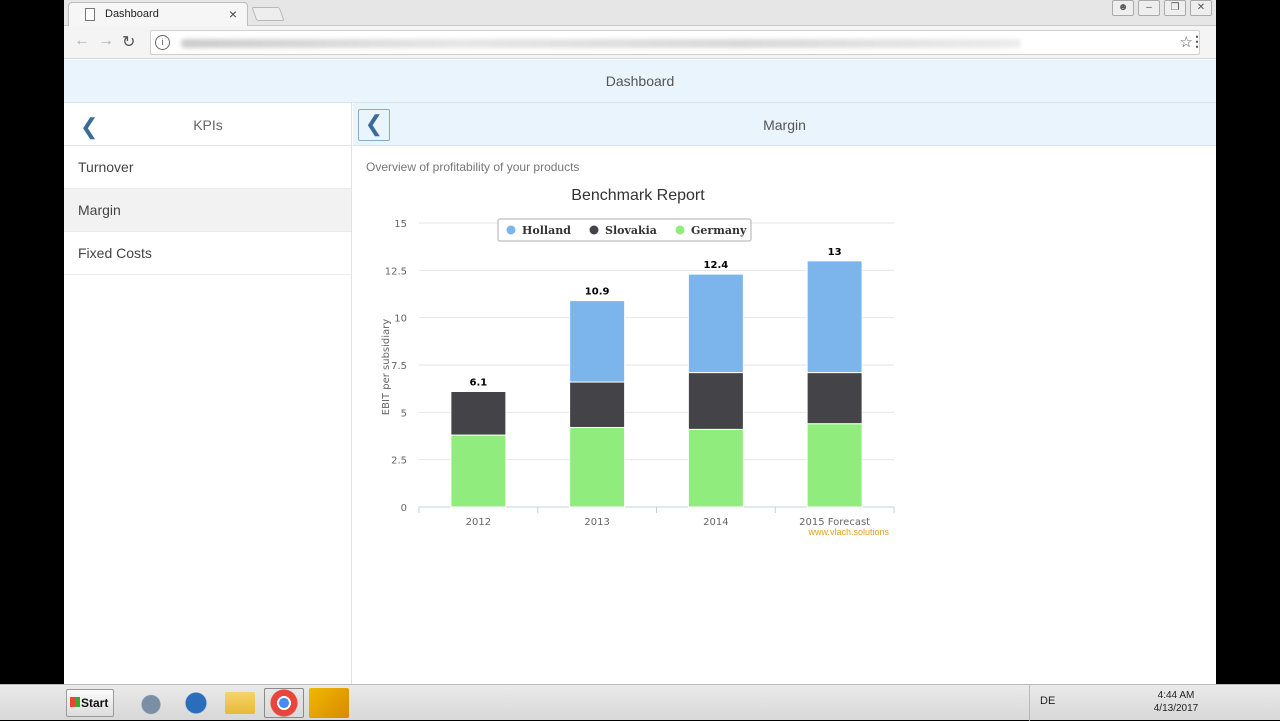 This screenshot has height=721, width=1280. What do you see at coordinates (399, 461) in the screenshot?
I see `y-tick-label: 2.5` at bounding box center [399, 461].